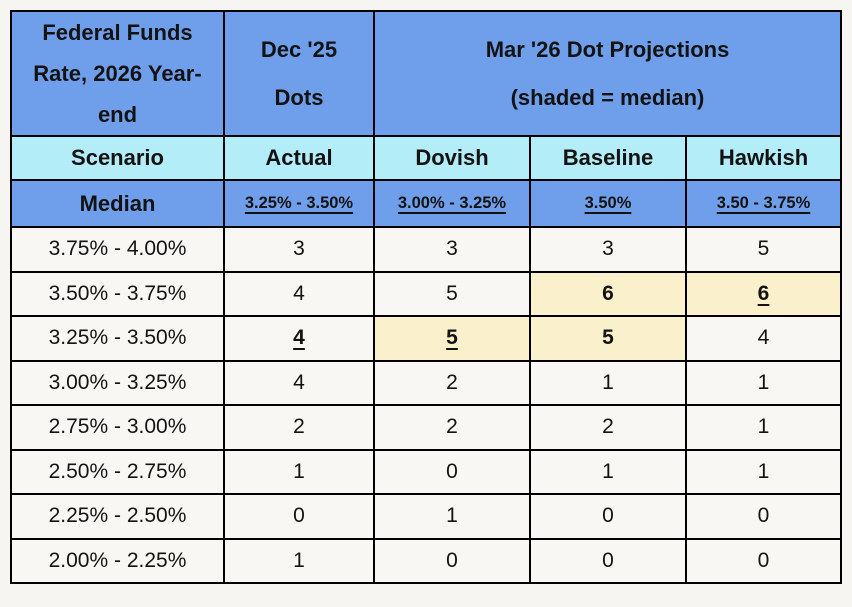 The image size is (852, 607). What do you see at coordinates (117, 158) in the screenshot?
I see `scenario-header-label: Scenario` at bounding box center [117, 158].